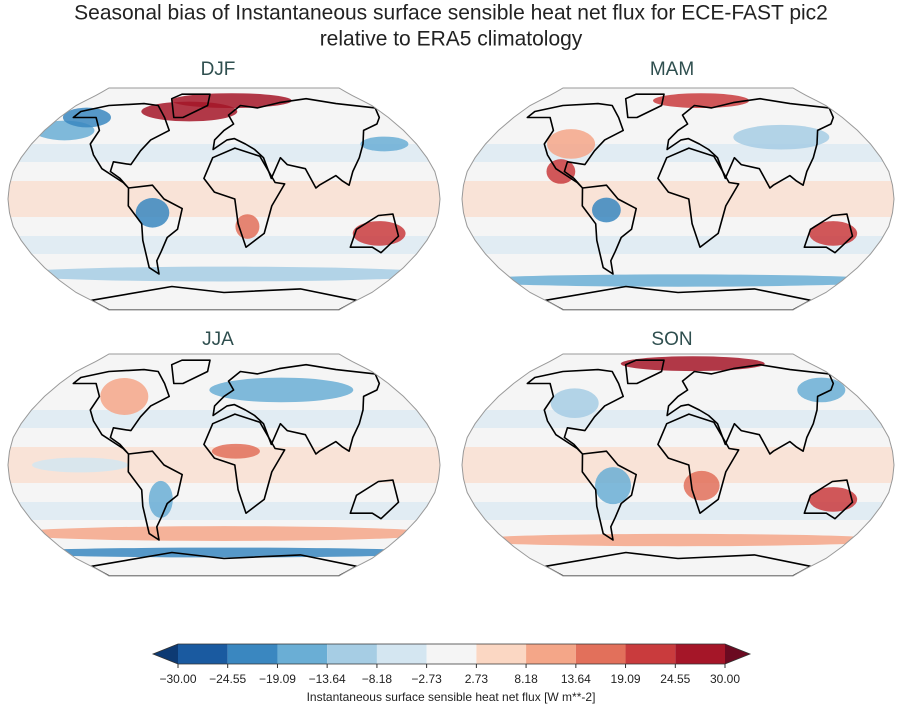 Image resolution: width=902 pixels, height=711 pixels. What do you see at coordinates (675, 679) in the screenshot?
I see `colorbar-tick-label: 24.55` at bounding box center [675, 679].